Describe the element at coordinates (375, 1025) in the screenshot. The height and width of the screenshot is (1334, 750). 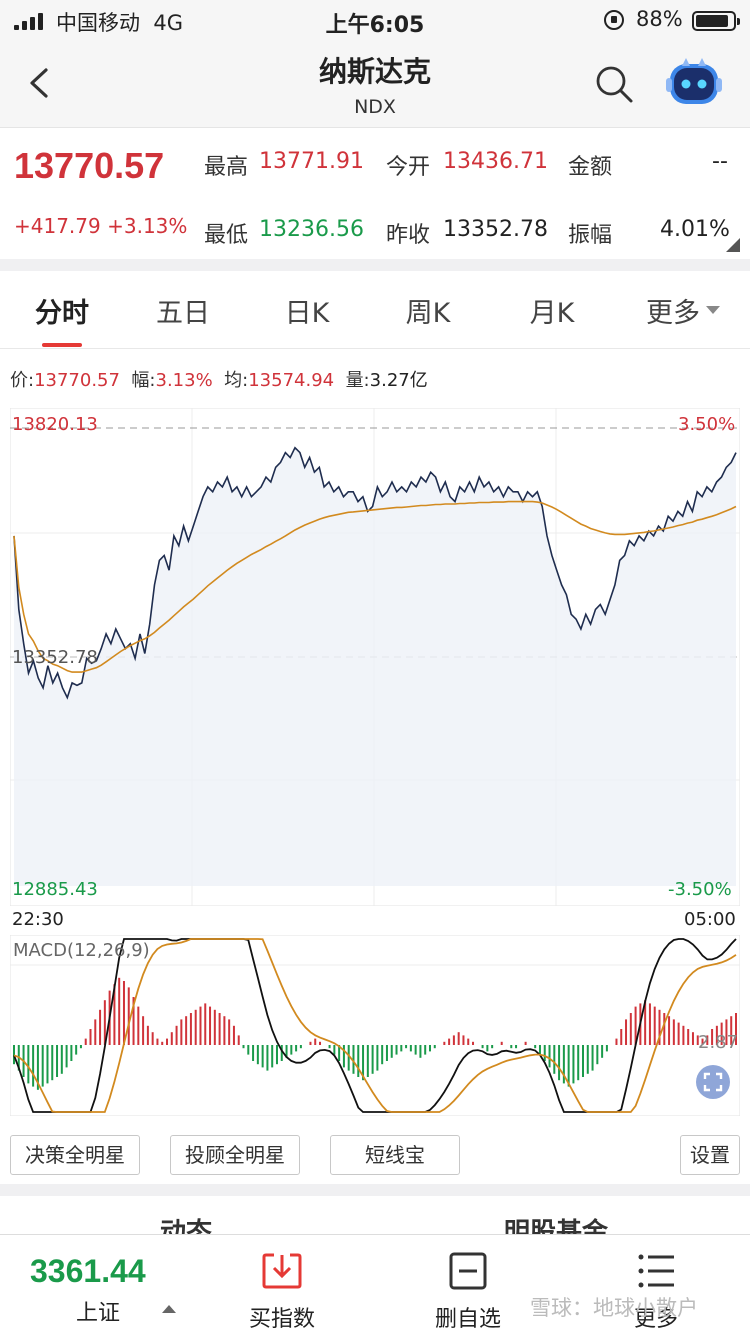
I see `macd-chart` at that location.